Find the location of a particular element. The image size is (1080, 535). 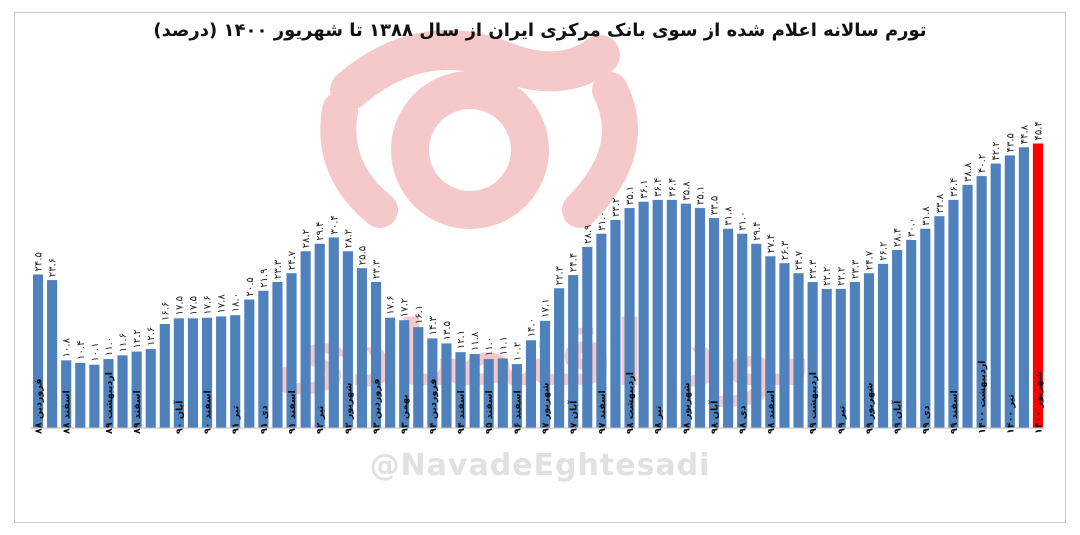

bar-value-label: ۳۶.۴ is located at coordinates (658, 187).